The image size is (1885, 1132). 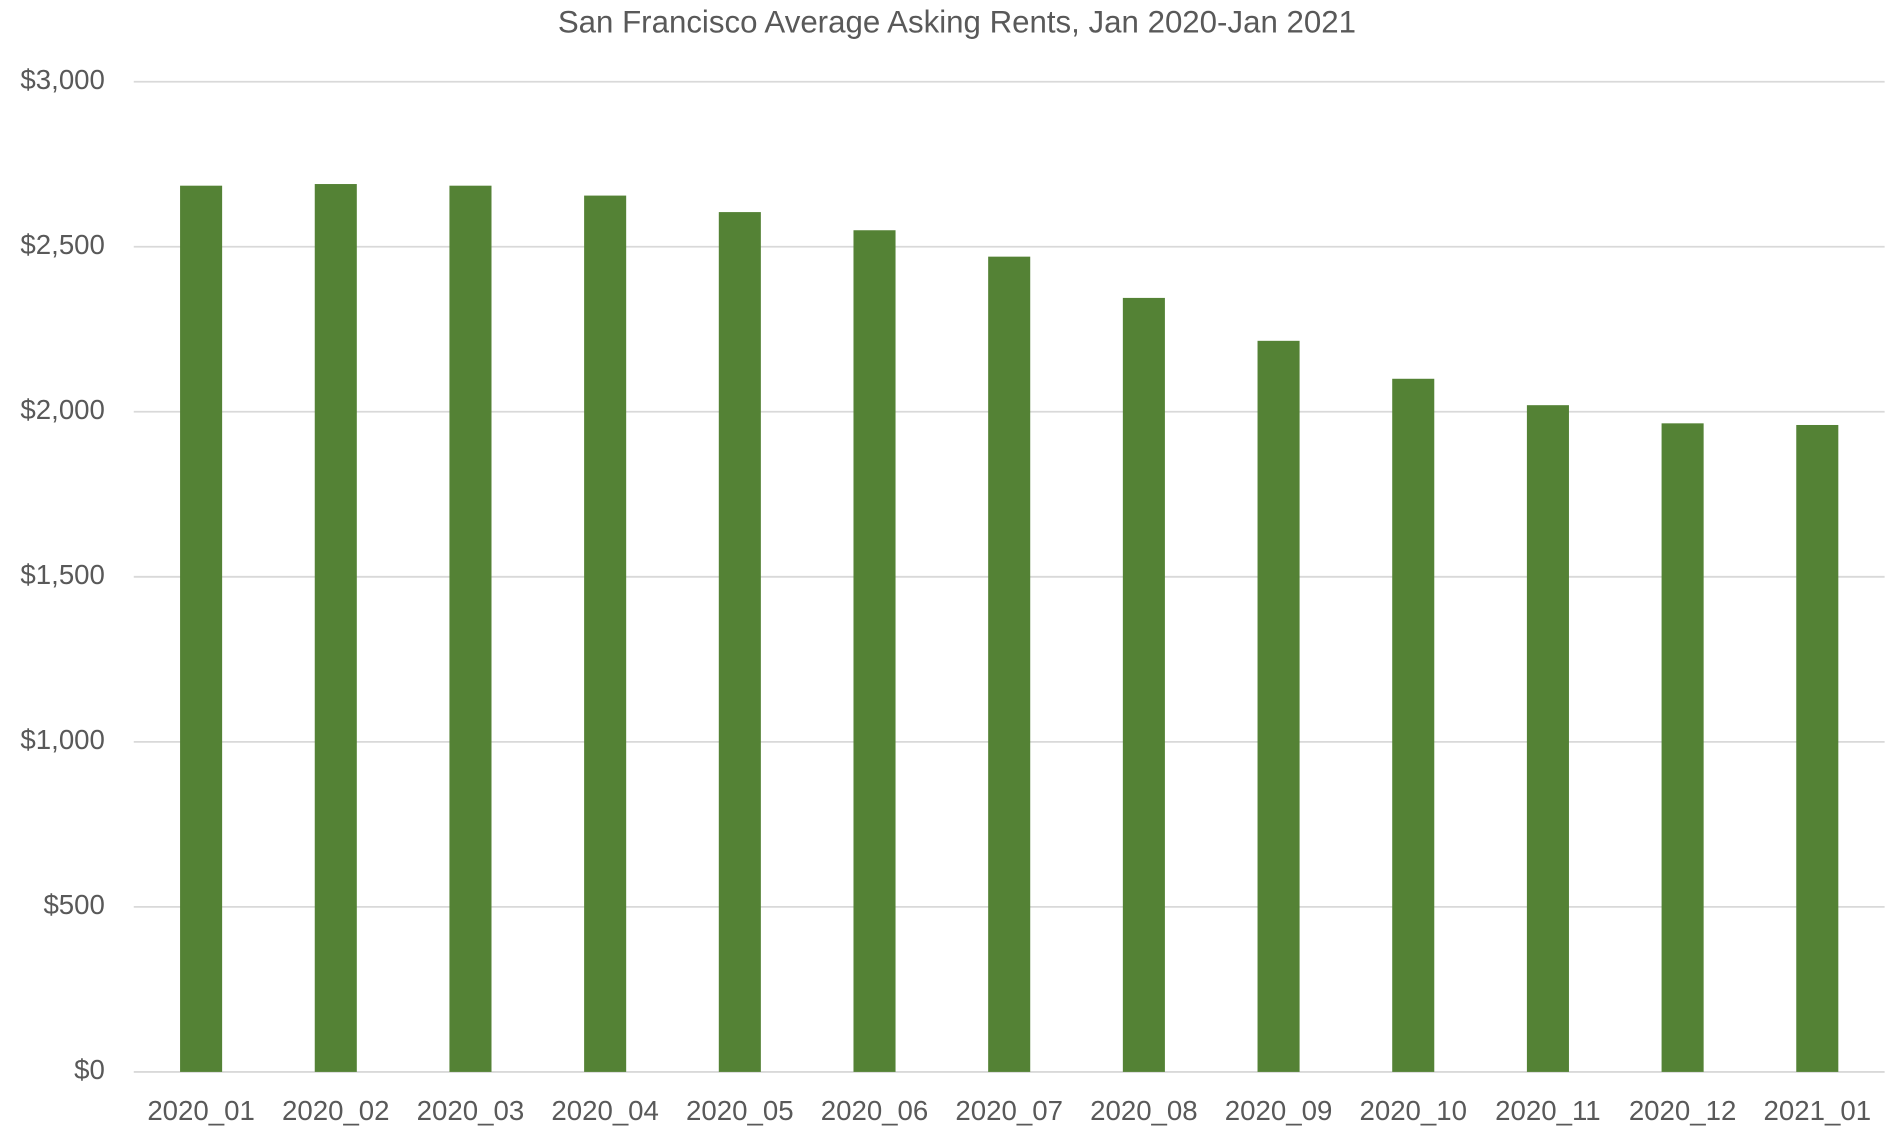 I want to click on x-tick-label: 2020_12, so click(x=1683, y=1110).